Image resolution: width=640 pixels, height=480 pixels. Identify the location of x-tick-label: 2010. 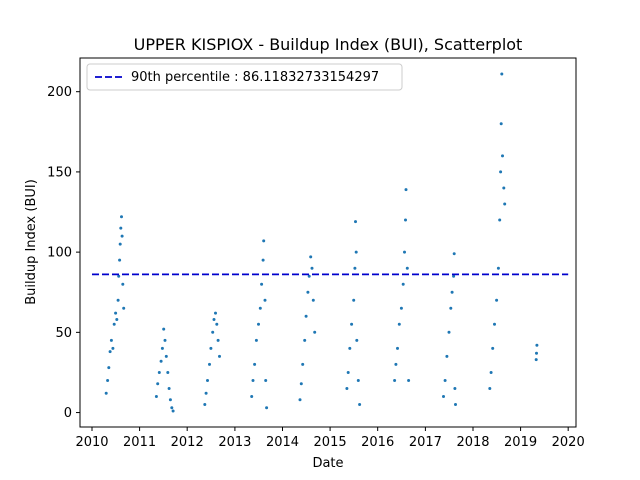
(91, 442).